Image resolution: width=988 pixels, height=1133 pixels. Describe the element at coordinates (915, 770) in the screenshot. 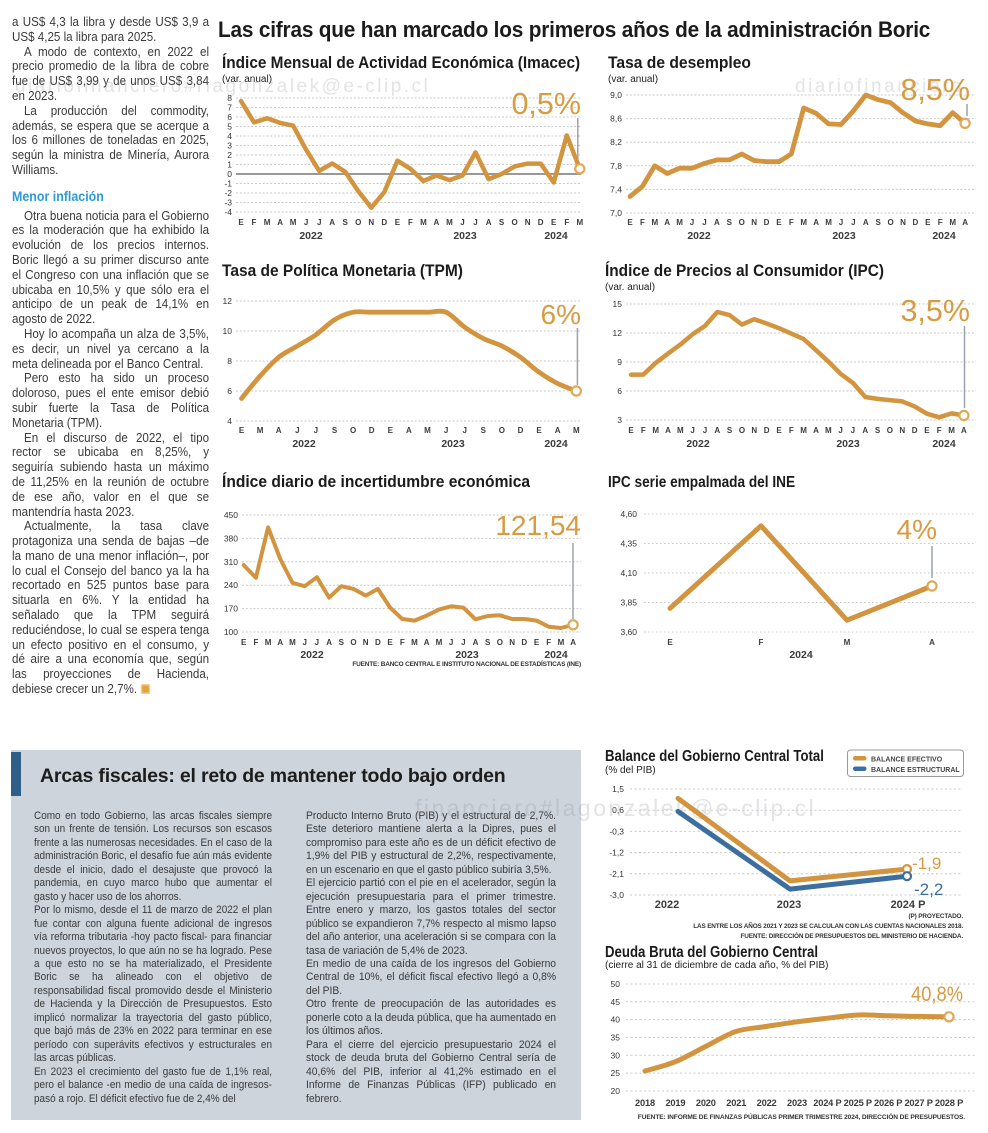

I see `svg-text: BALANCE ESTRUCTURAL` at that location.